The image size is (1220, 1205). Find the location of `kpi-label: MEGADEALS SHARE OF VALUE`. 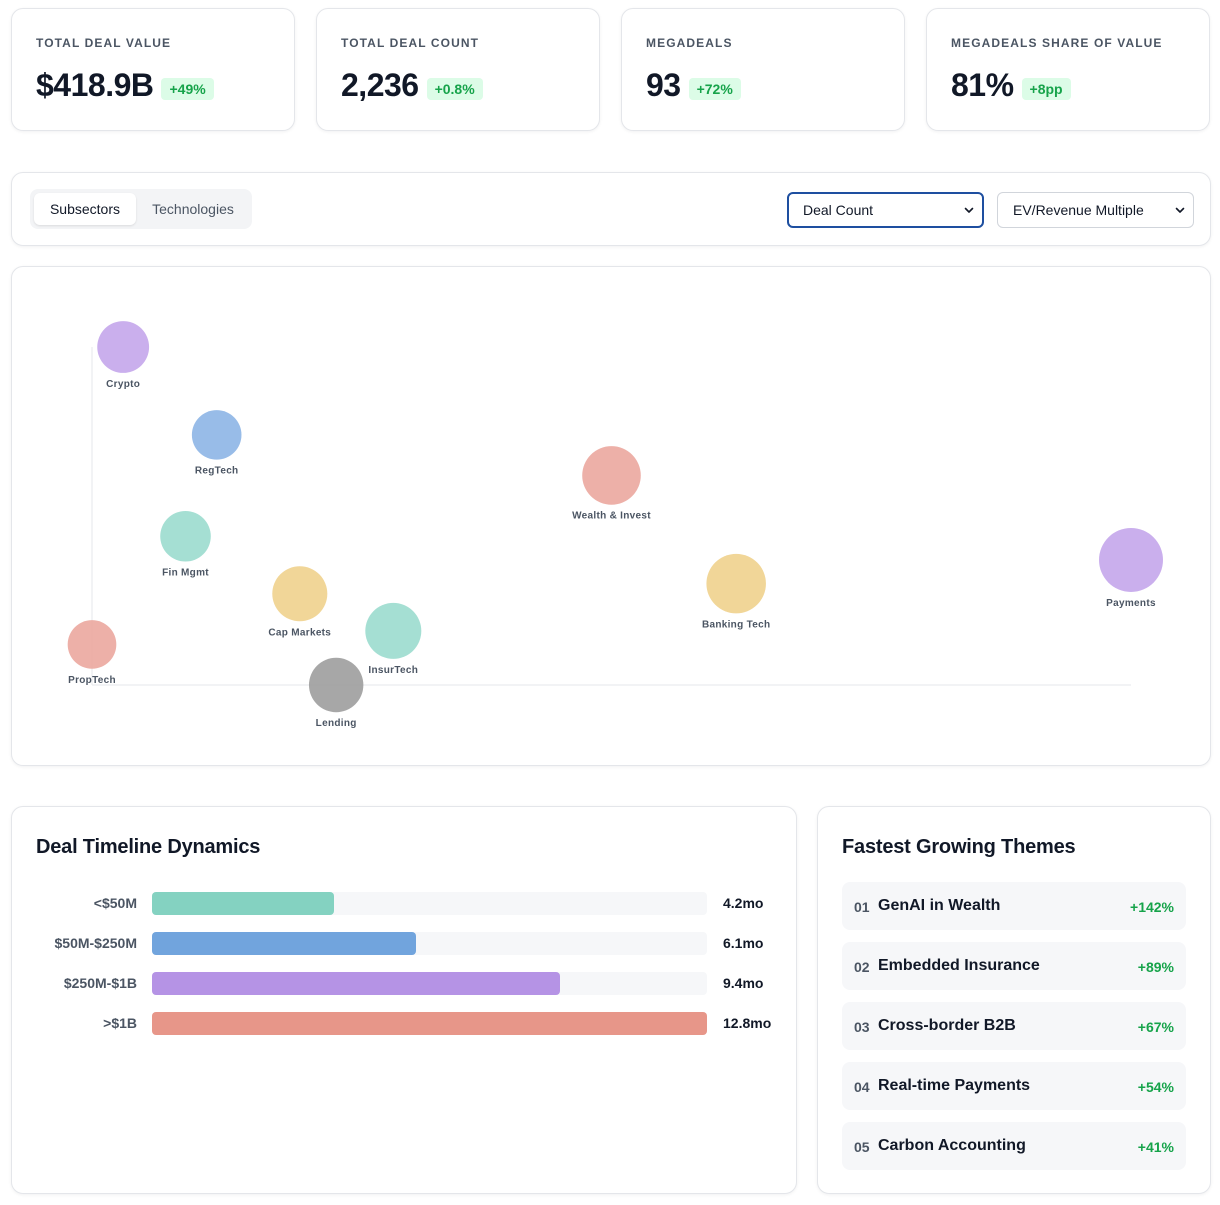

kpi-label: MEGADEALS SHARE OF VALUE is located at coordinates (1057, 43).